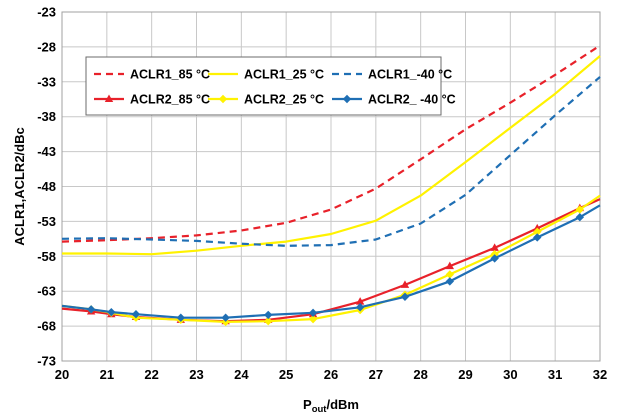 Image resolution: width=617 pixels, height=419 pixels. I want to click on legend-entry-0: ACLR1_85 °C, so click(152, 75).